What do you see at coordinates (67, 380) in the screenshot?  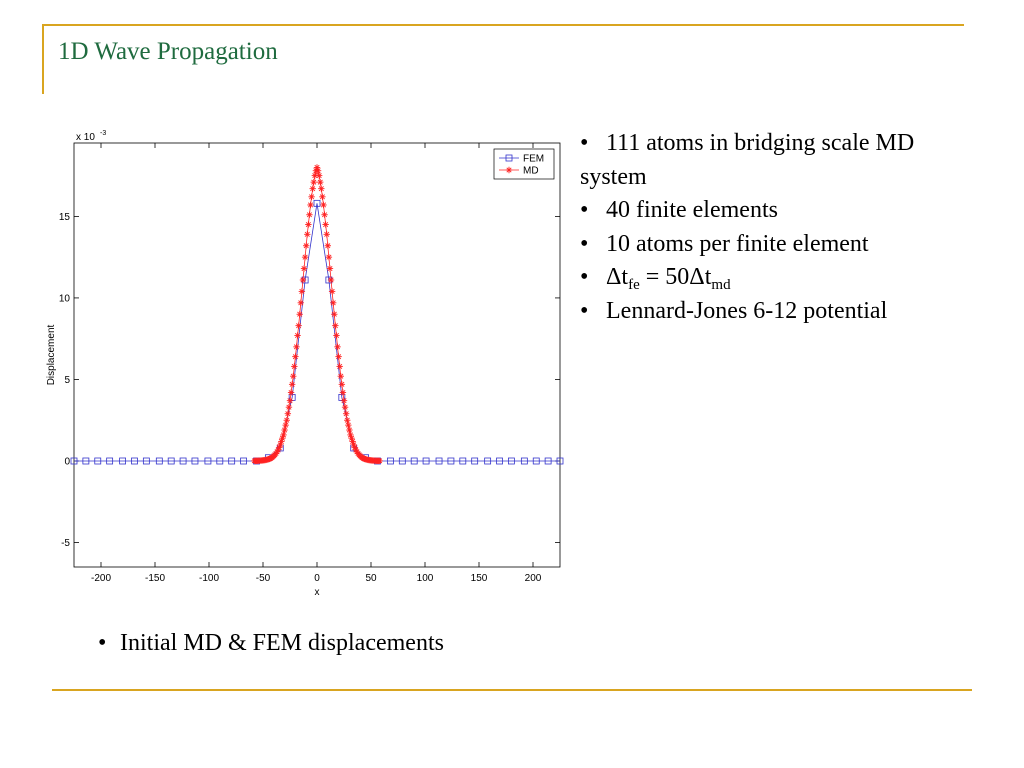 I see `y-tick-label: 5` at bounding box center [67, 380].